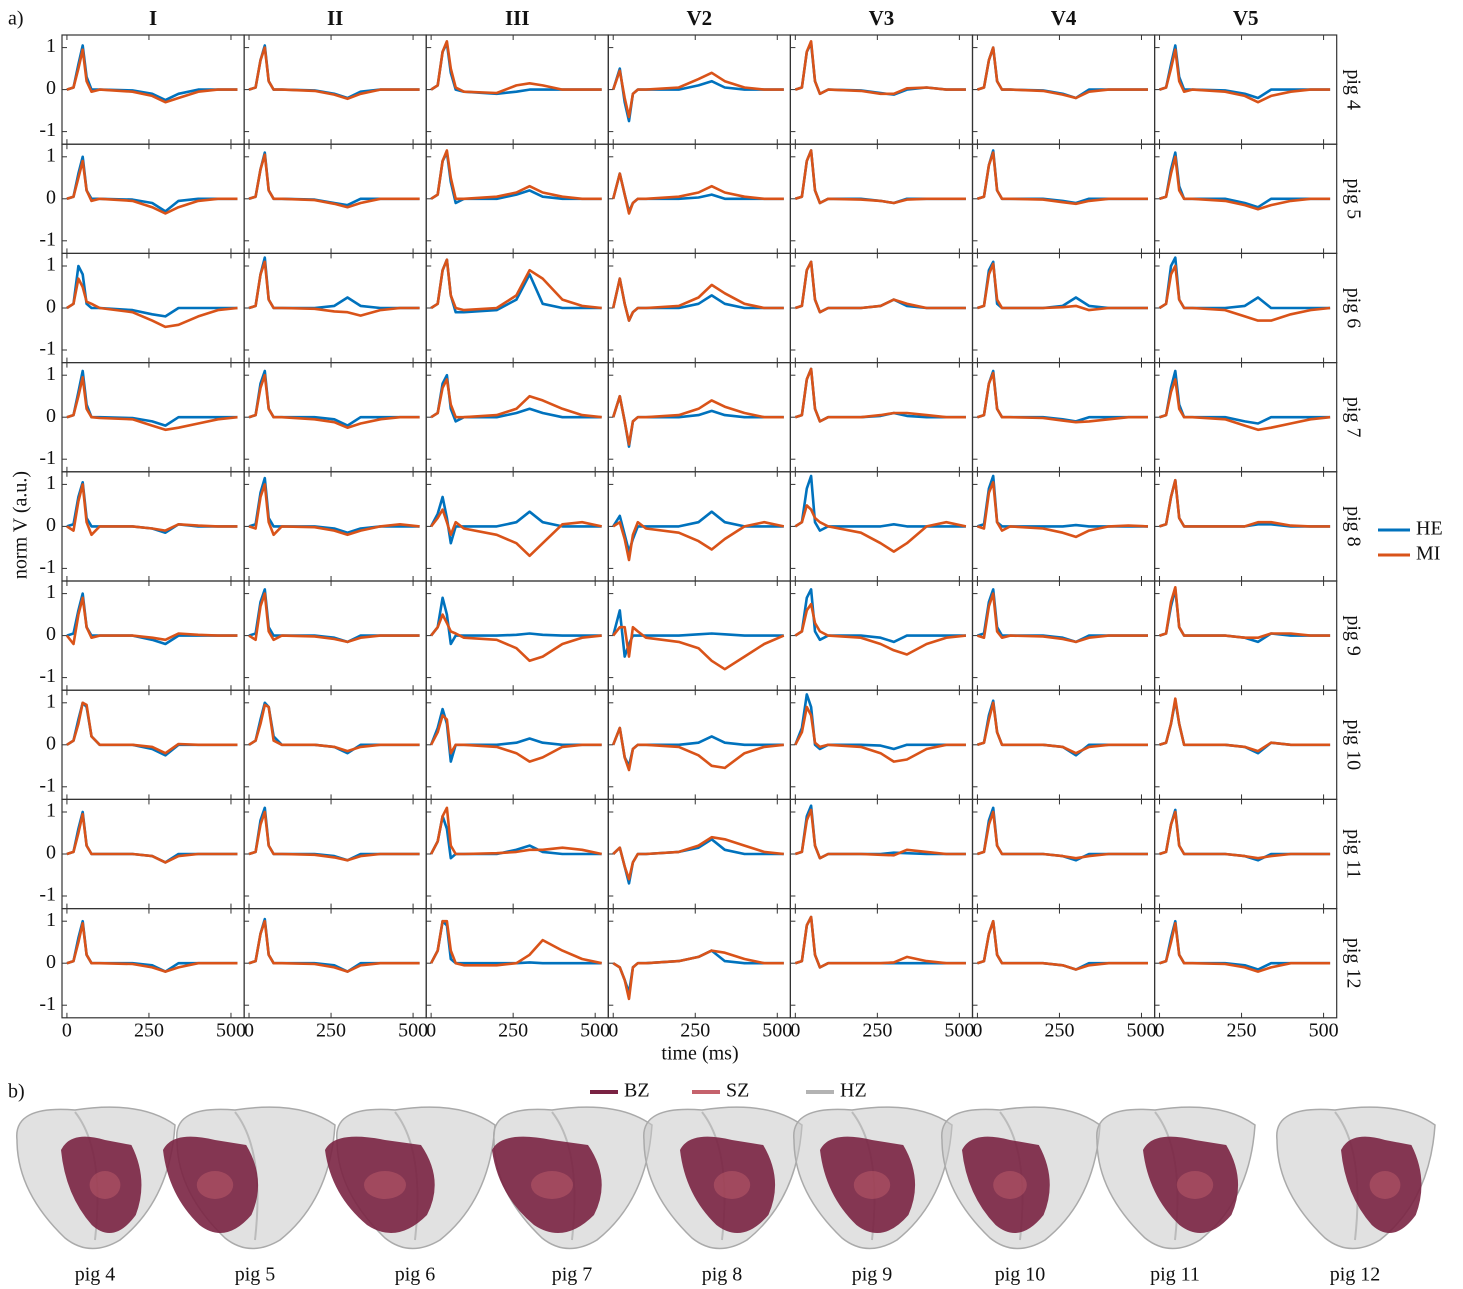 The image size is (1463, 1289). I want to click on column-header: V4, so click(1064, 18).